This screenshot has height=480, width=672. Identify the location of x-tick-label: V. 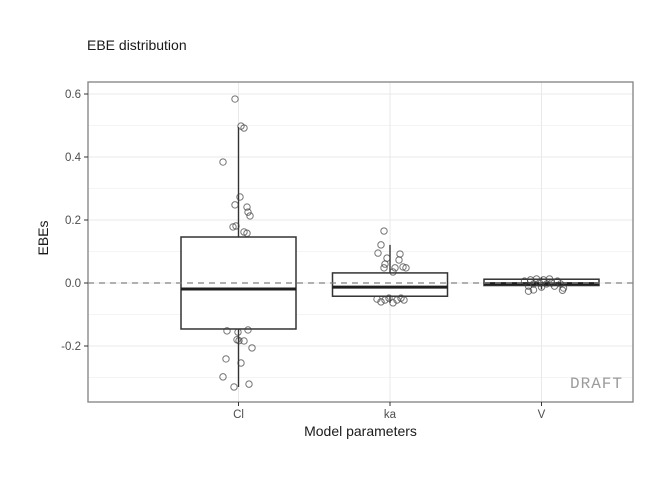
(542, 415).